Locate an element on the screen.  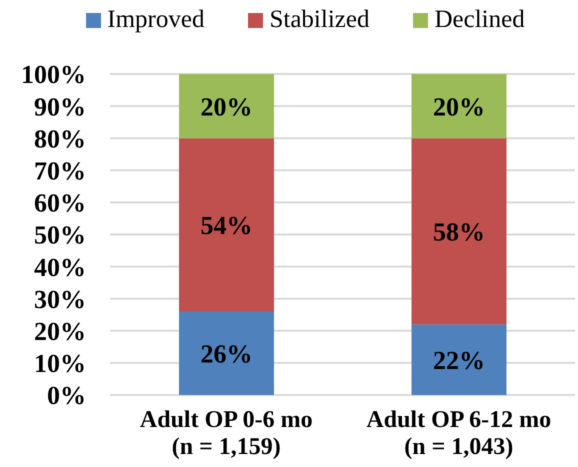
data-label: 54% is located at coordinates (226, 225).